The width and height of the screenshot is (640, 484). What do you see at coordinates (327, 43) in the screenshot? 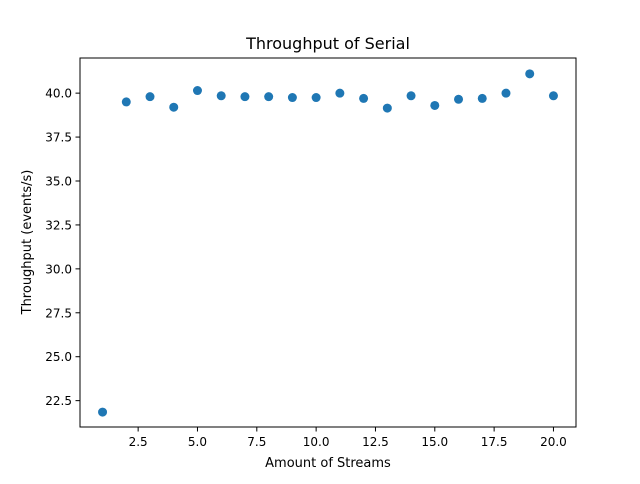
I see `chart-title: Throughput of Serial` at bounding box center [327, 43].